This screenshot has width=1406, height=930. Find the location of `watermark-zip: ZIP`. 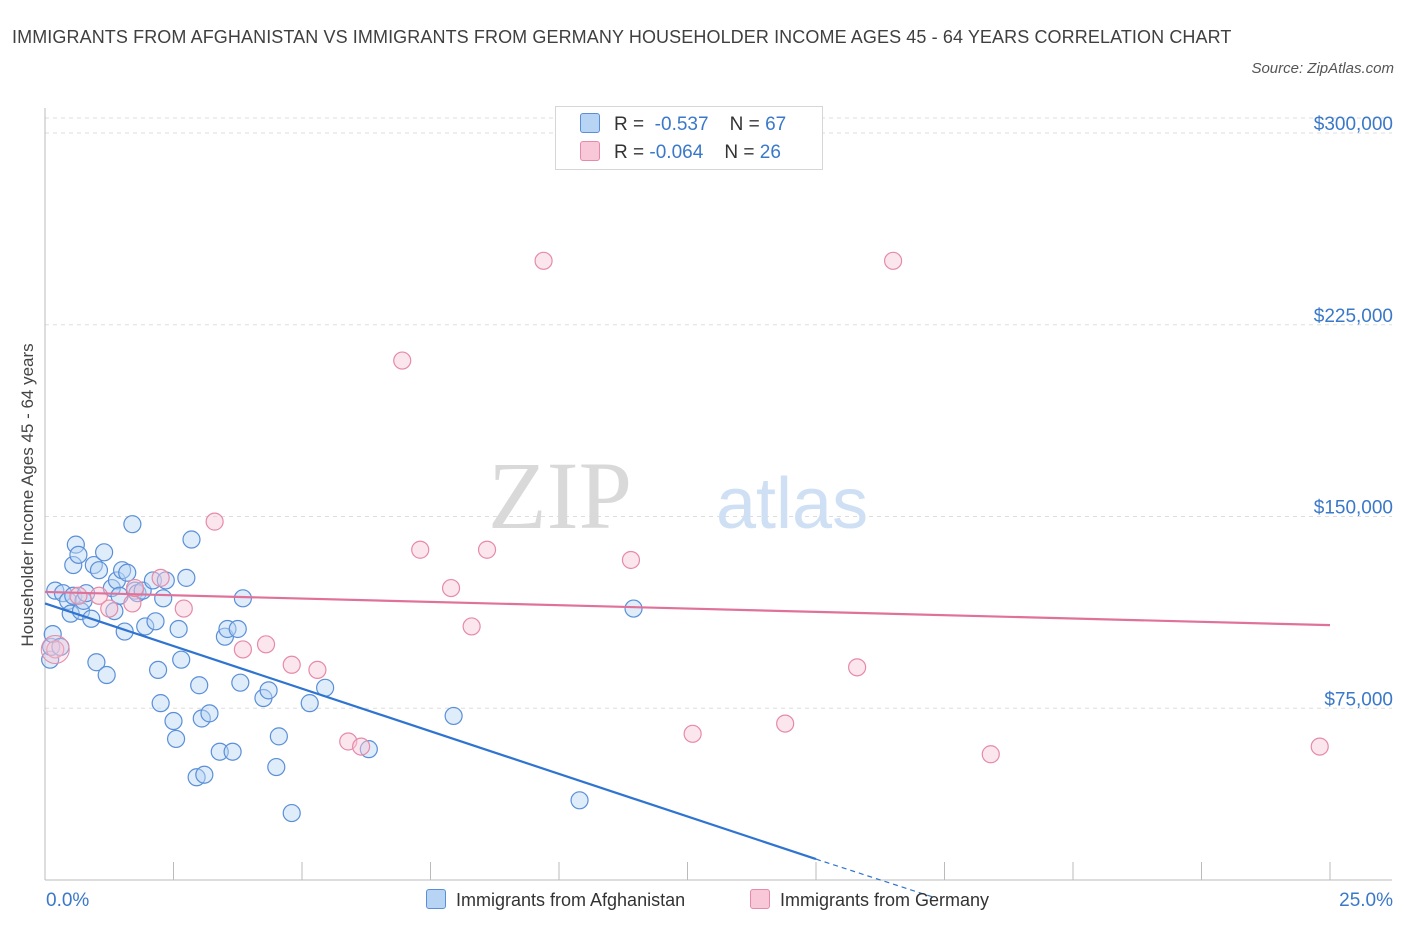

watermark-zip: ZIP is located at coordinates (560, 495).